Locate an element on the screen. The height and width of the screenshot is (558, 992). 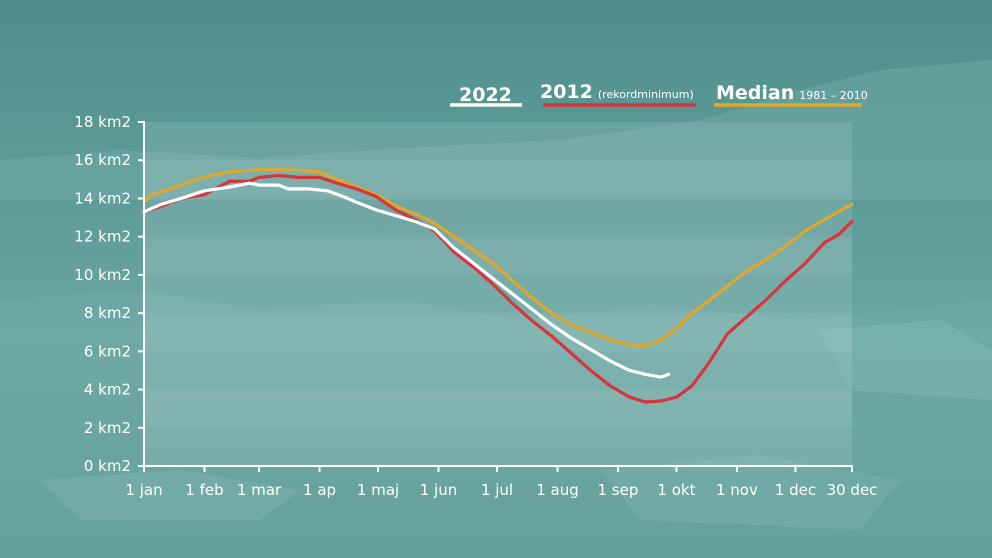
legend-label-2022: 2022 is located at coordinates (485, 95).